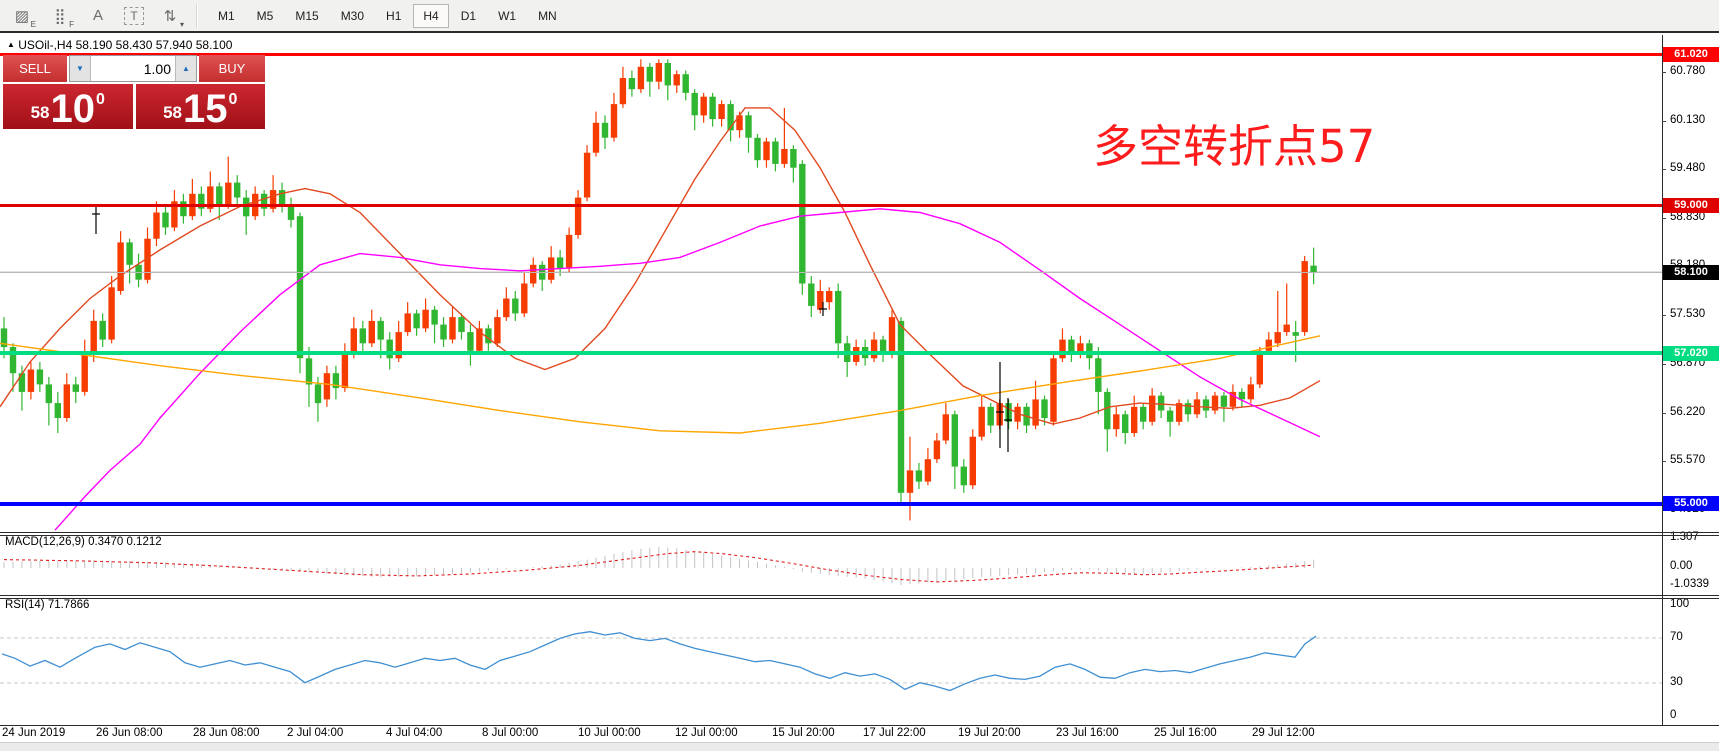  What do you see at coordinates (1688, 412) in the screenshot?
I see `price-axis-label: 56.220` at bounding box center [1688, 412].